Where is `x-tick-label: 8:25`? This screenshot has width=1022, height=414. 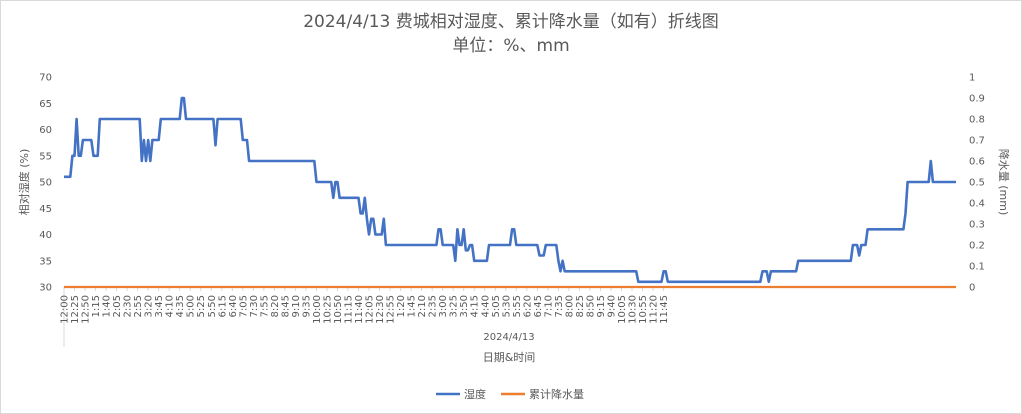 x-tick-label: 8:25 is located at coordinates (580, 306).